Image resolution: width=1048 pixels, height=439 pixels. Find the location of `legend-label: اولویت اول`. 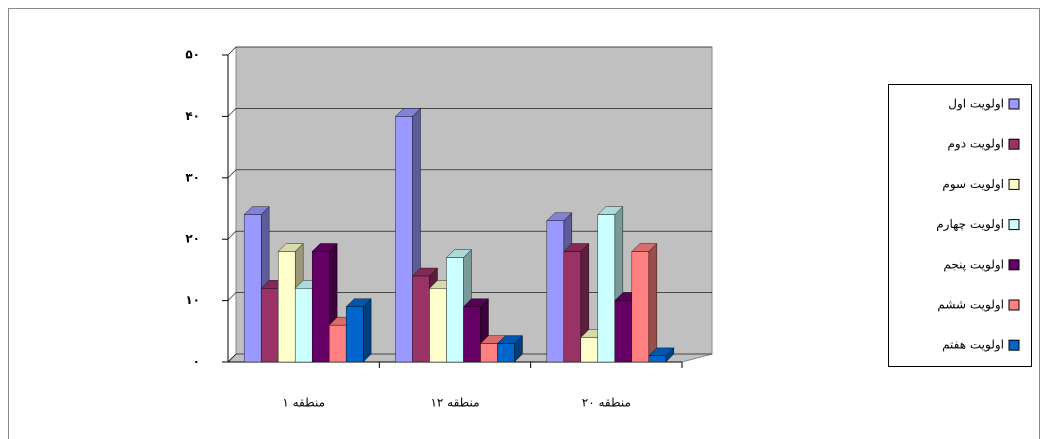

legend-label: اولویت اول is located at coordinates (976, 104).